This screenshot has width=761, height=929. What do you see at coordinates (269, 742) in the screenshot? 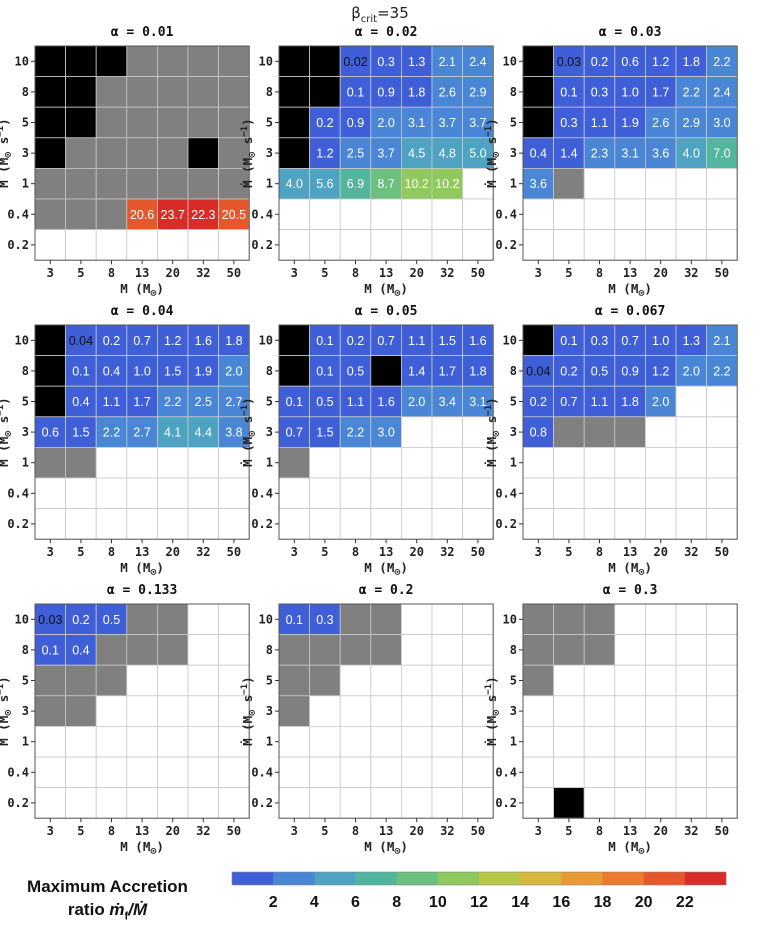
I see `y-tick-label: 1` at bounding box center [269, 742].